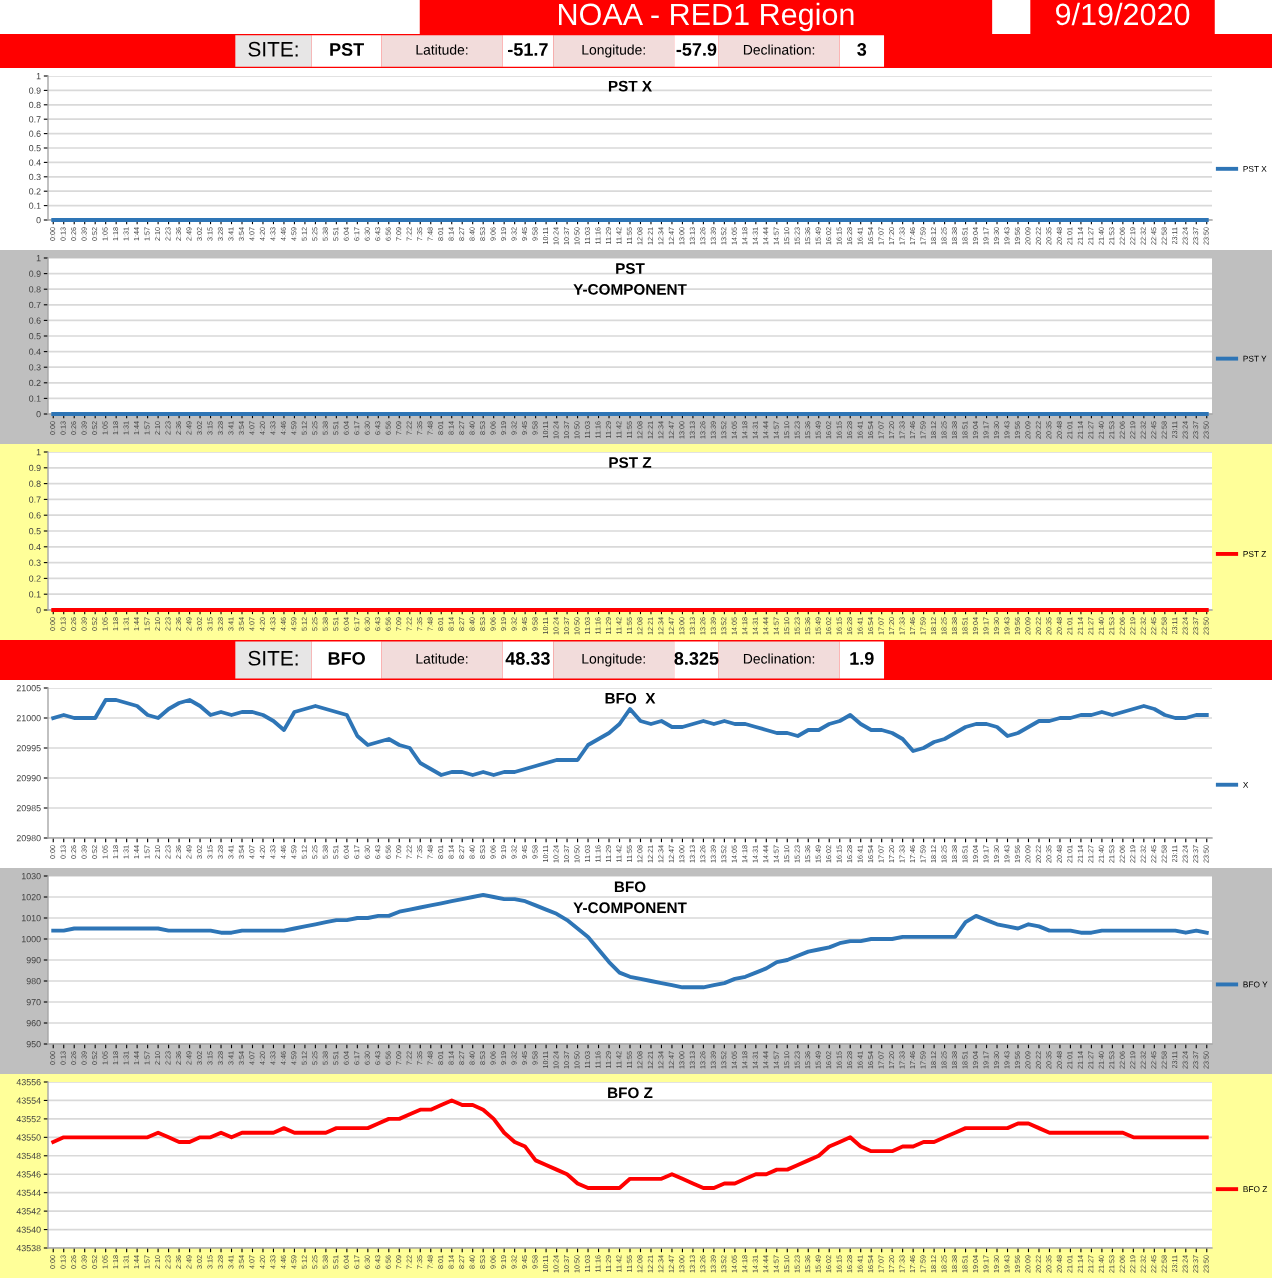 The image size is (1272, 1278). Describe the element at coordinates (1123, 14) in the screenshot. I see `text: 9/19/2020` at that location.